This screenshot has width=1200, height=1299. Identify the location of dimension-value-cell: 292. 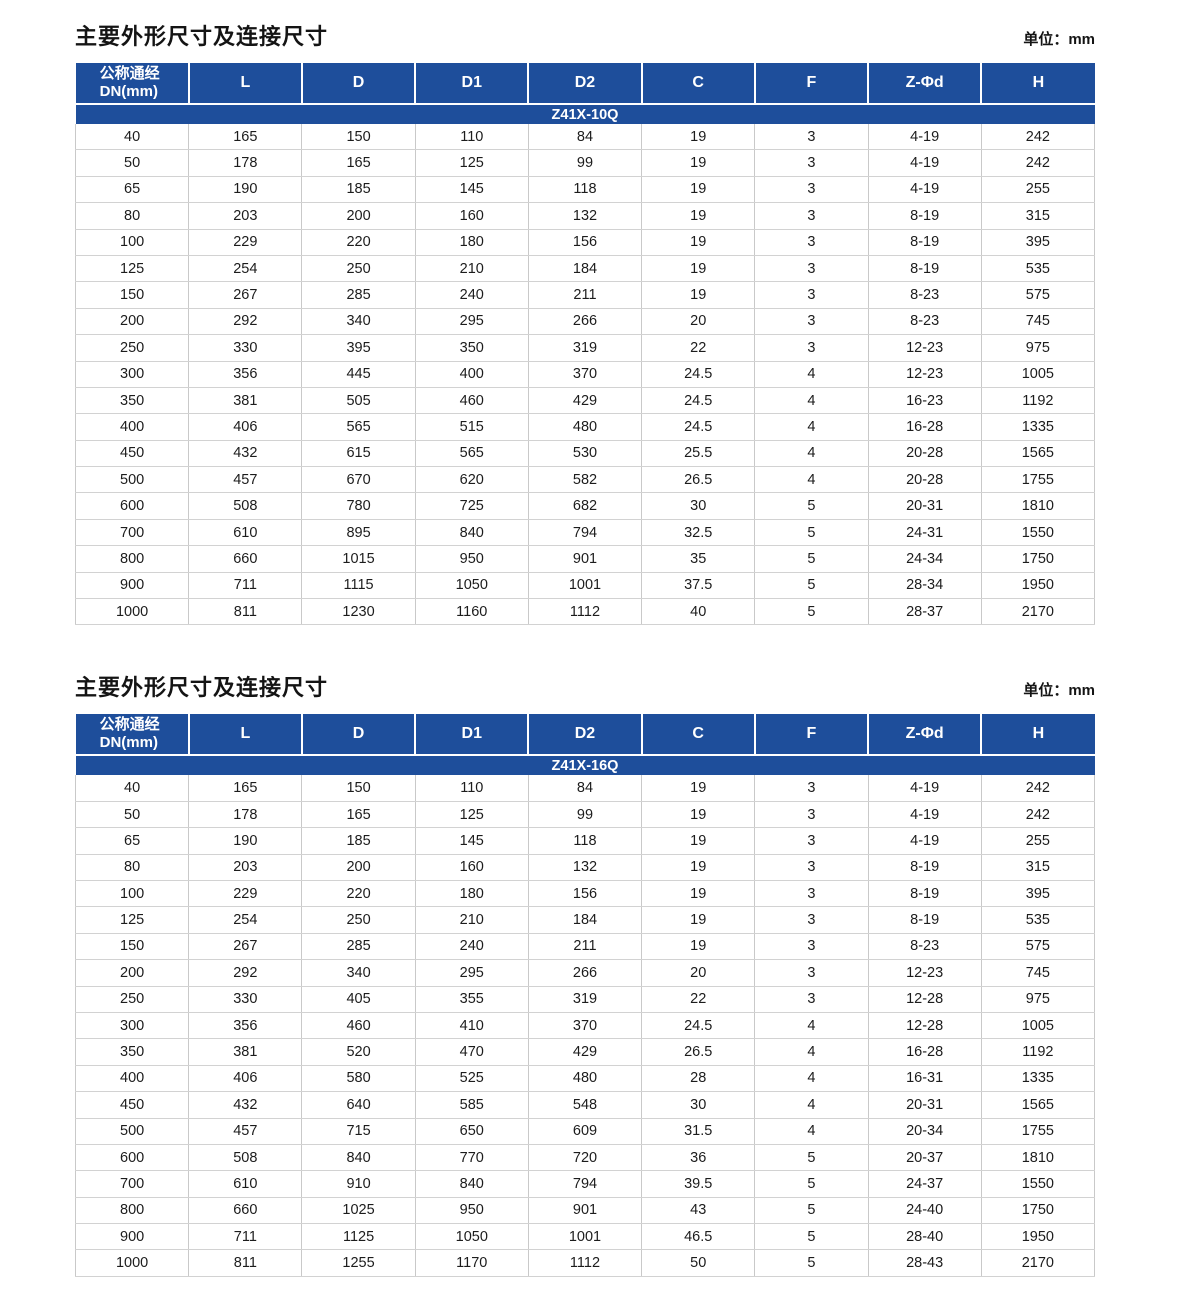
(245, 973).